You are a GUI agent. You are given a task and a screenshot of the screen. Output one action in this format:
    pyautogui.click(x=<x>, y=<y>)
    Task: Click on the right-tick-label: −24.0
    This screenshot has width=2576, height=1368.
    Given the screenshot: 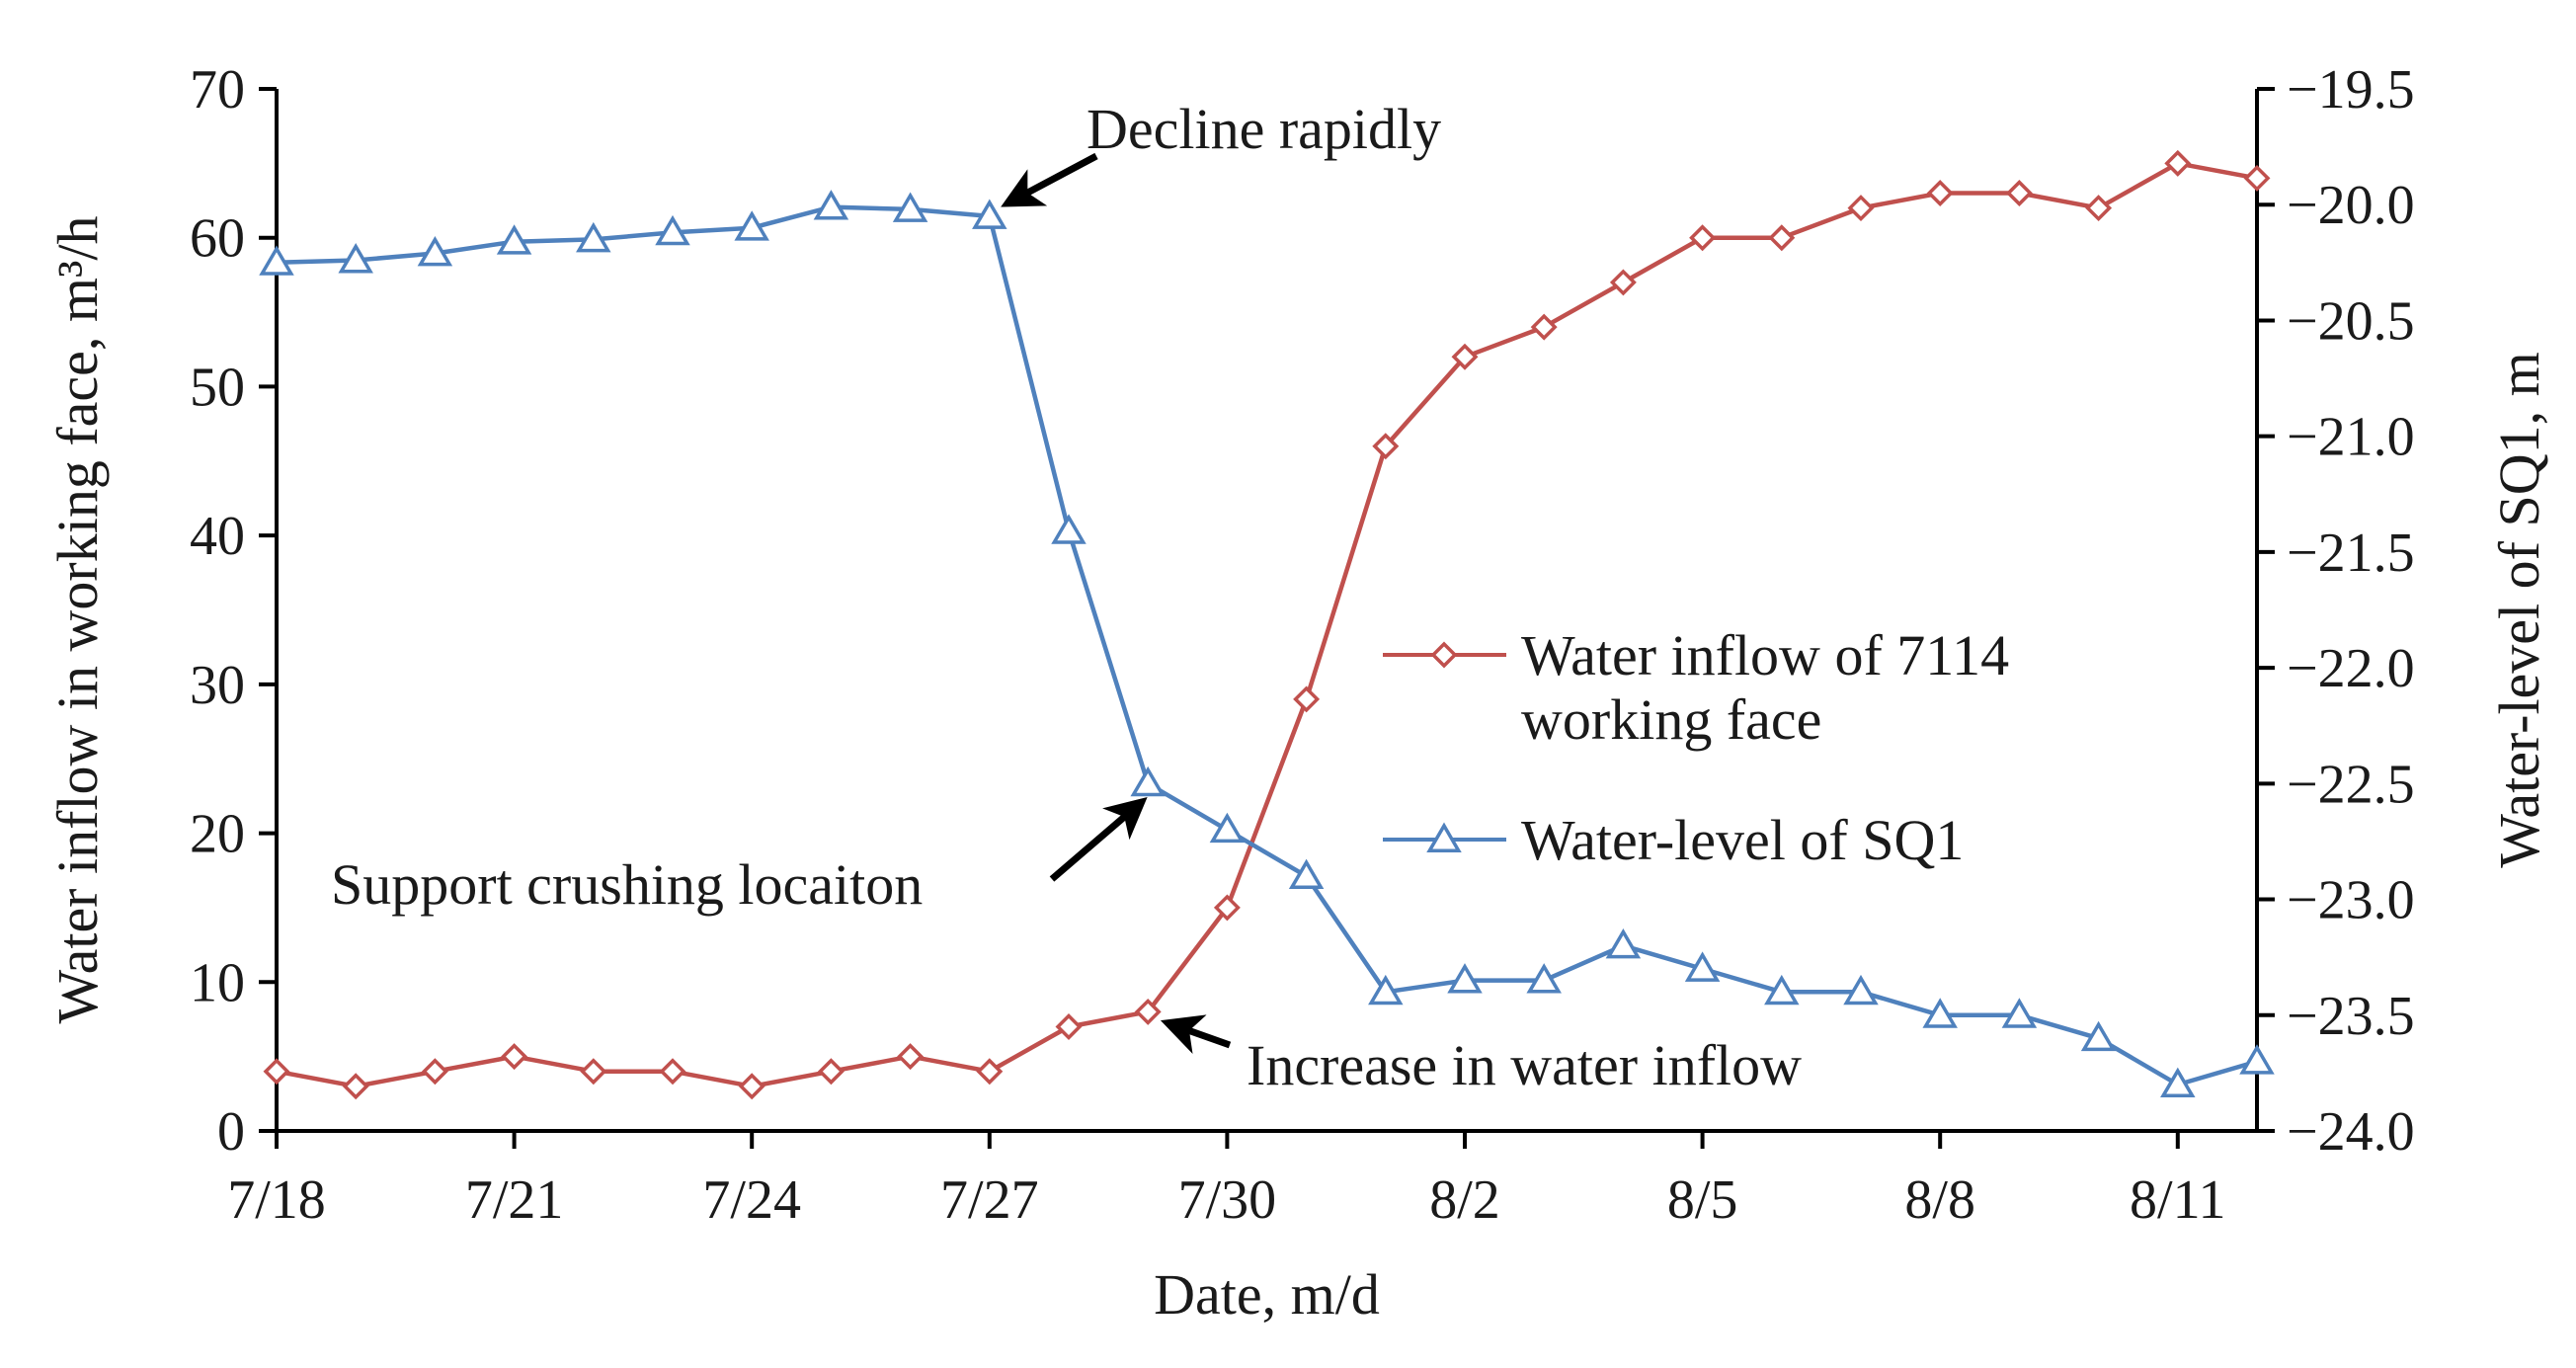 What is the action you would take?
    pyautogui.click(x=2351, y=1132)
    